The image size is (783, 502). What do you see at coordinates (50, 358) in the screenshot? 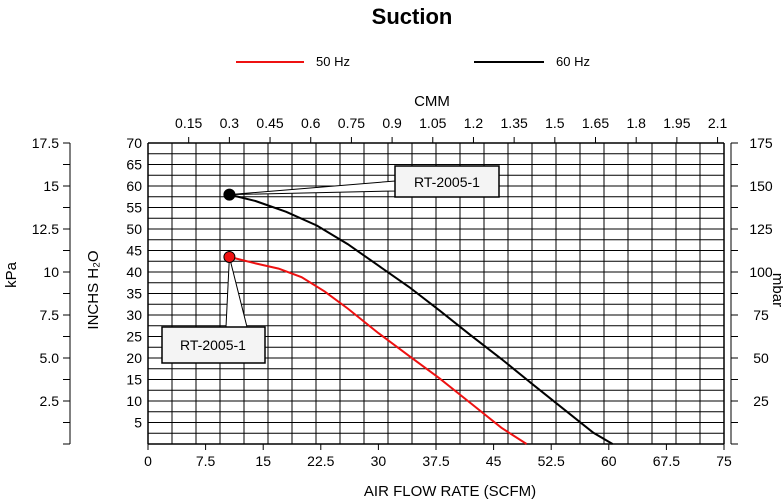
I see `kpa-tick-label: 5.0` at bounding box center [50, 358].